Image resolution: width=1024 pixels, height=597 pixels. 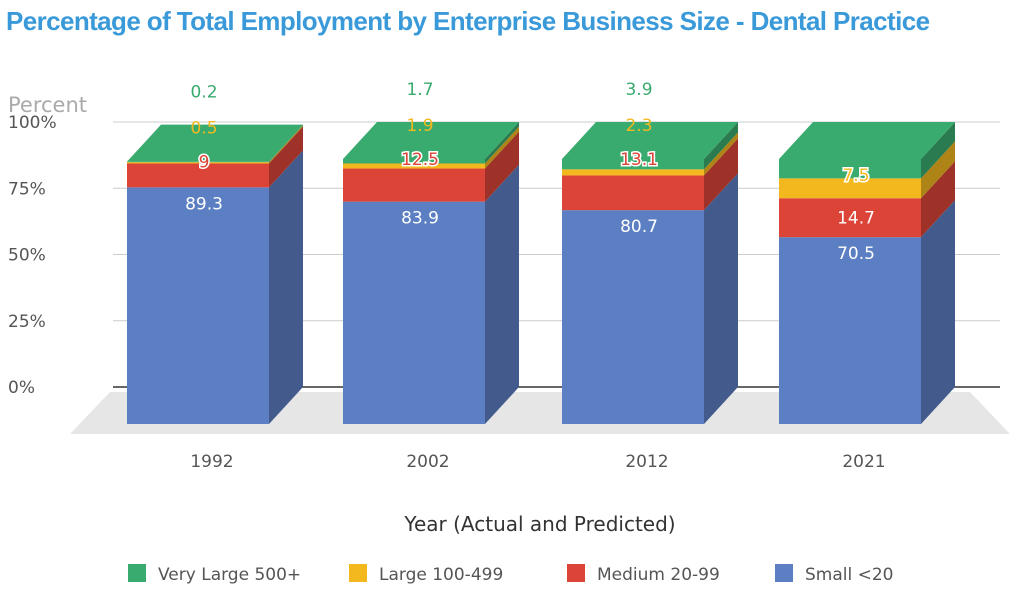 What do you see at coordinates (203, 93) in the screenshot?
I see `data-label-very-large: 0.2` at bounding box center [203, 93].